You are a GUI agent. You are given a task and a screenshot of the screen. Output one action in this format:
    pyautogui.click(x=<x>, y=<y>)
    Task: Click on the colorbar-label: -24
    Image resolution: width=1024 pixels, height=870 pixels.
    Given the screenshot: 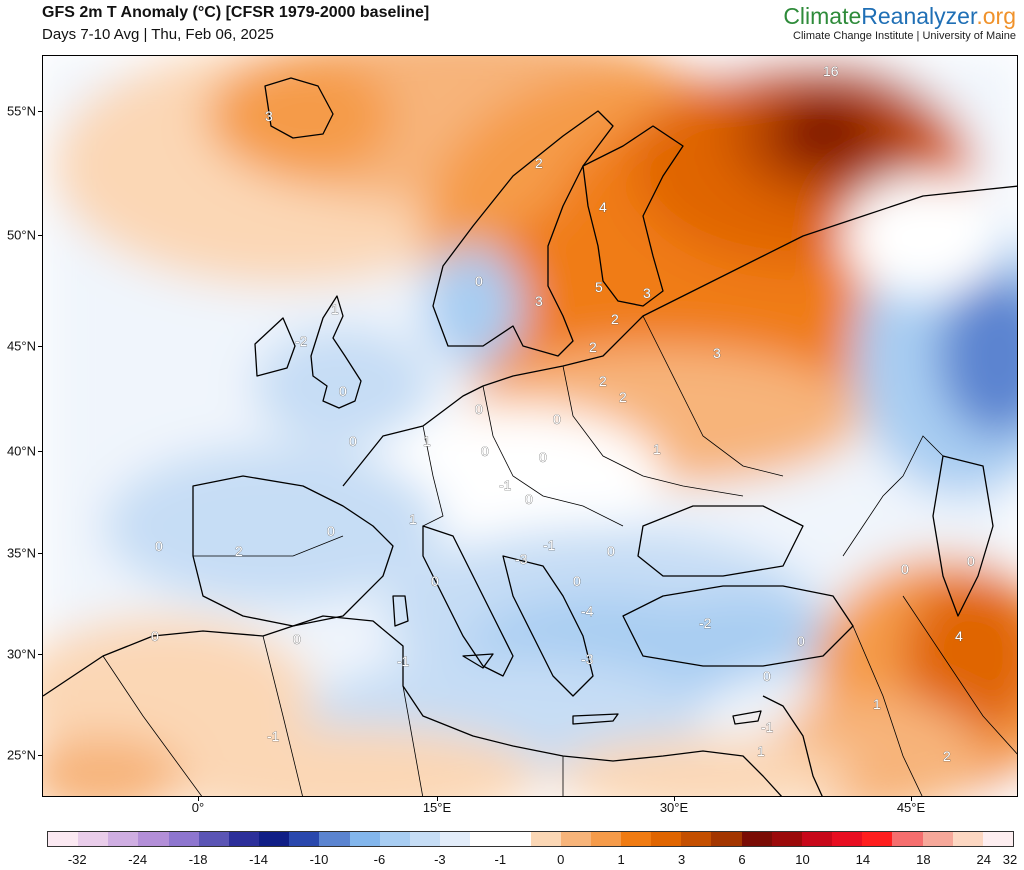 What is the action you would take?
    pyautogui.click(x=138, y=859)
    